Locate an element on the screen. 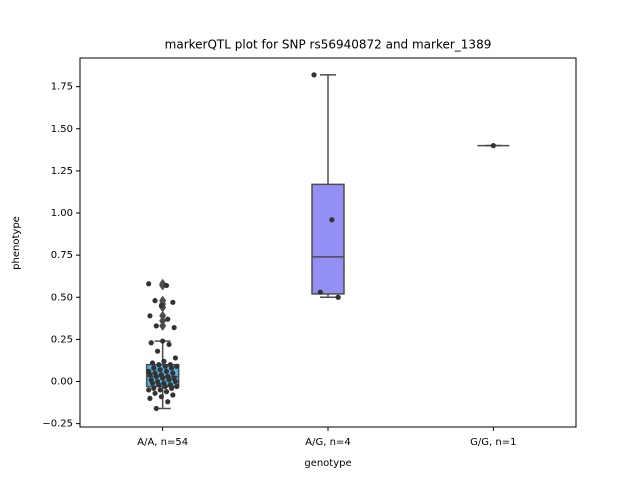  y-tick-label: −0.25 is located at coordinates (57, 424).